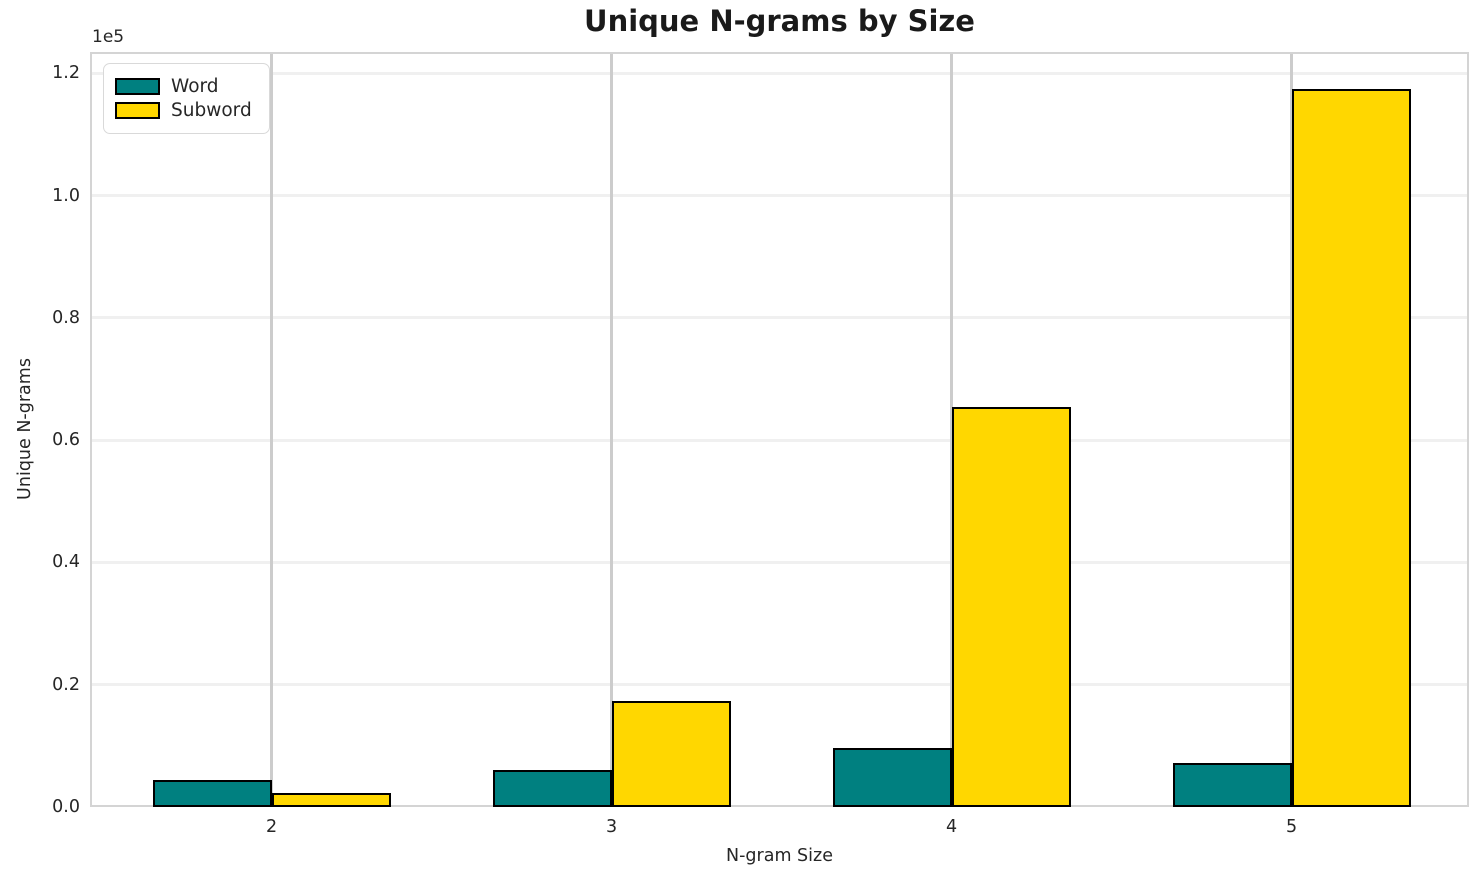  Describe the element at coordinates (211, 110) in the screenshot. I see `legend-label-subword: Subword` at that location.